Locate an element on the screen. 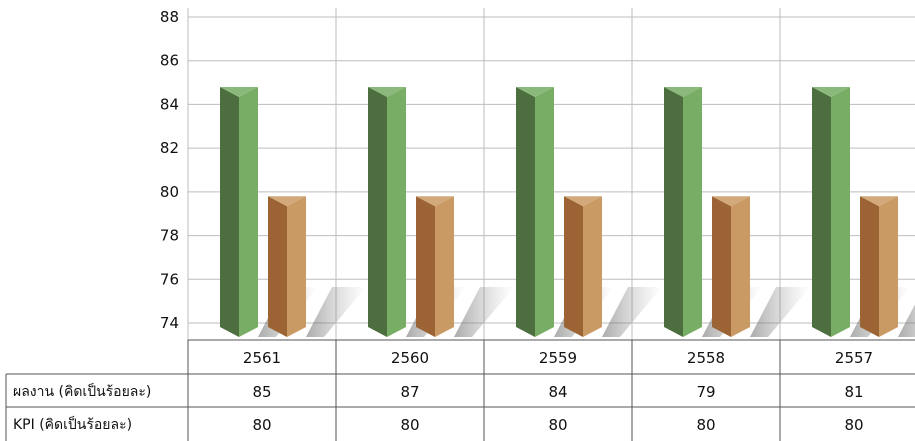 The width and height of the screenshot is (915, 441). category-label: 2557 is located at coordinates (854, 358).